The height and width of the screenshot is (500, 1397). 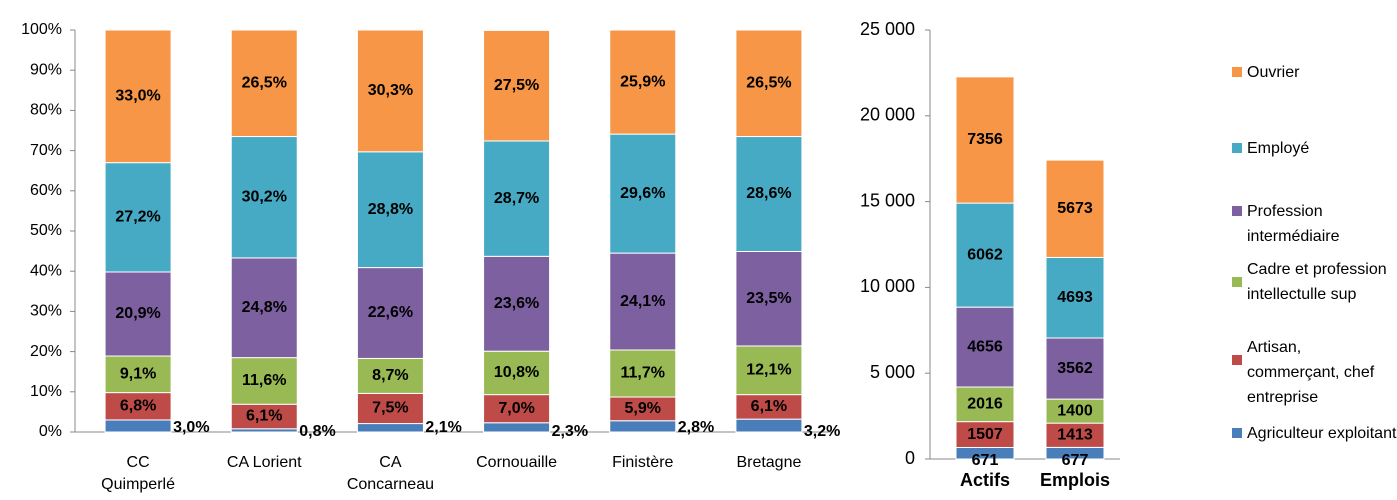 I want to click on y-tick-label: 90%, so click(x=46, y=69).